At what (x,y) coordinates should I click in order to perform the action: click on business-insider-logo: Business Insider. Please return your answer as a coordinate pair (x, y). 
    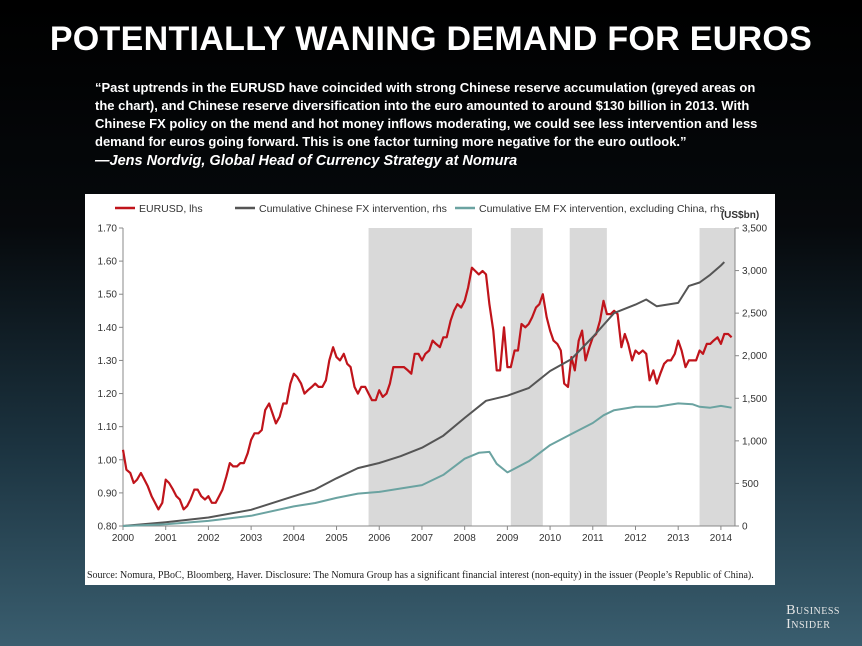
    Looking at the image, I should click on (813, 618).